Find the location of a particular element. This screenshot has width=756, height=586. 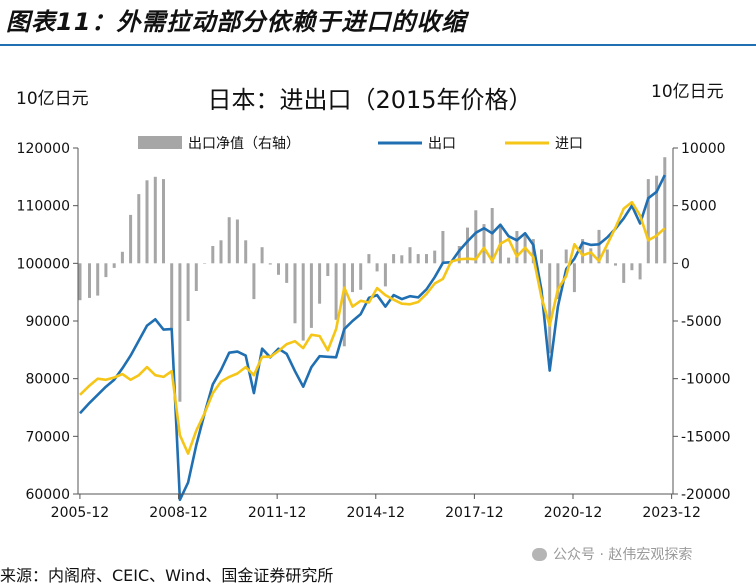

x-tick-label: 2023-12 is located at coordinates (671, 513).